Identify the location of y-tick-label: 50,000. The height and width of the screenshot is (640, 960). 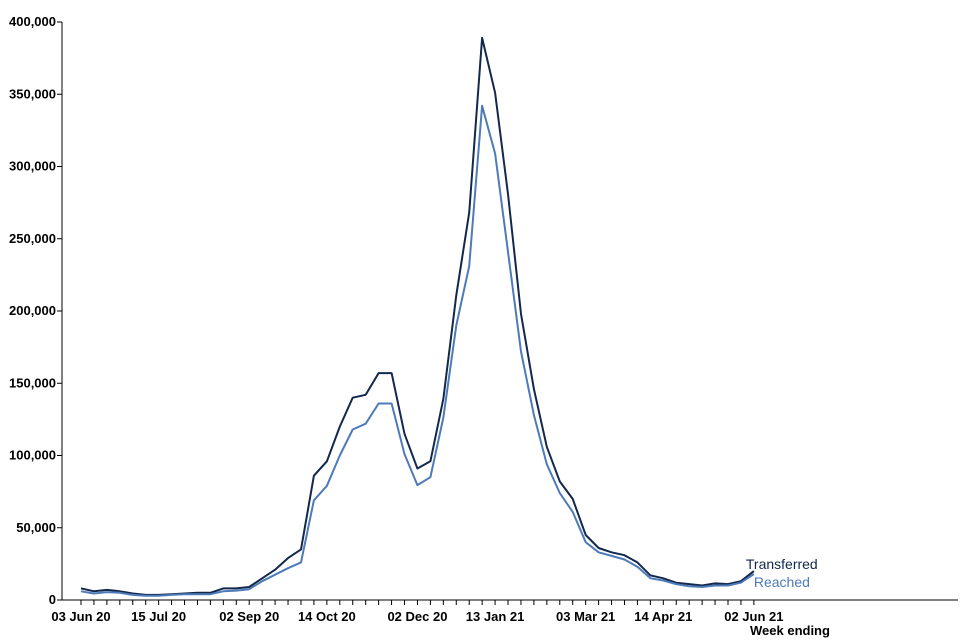
(36, 527).